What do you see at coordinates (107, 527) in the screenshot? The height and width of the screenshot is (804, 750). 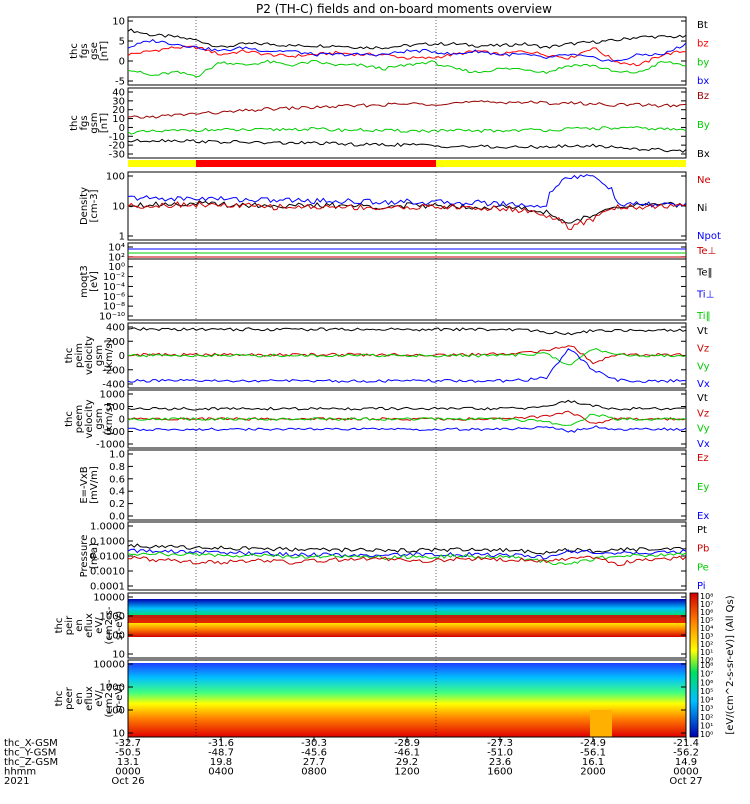 I see `y-tick-label: 1.0000` at bounding box center [107, 527].